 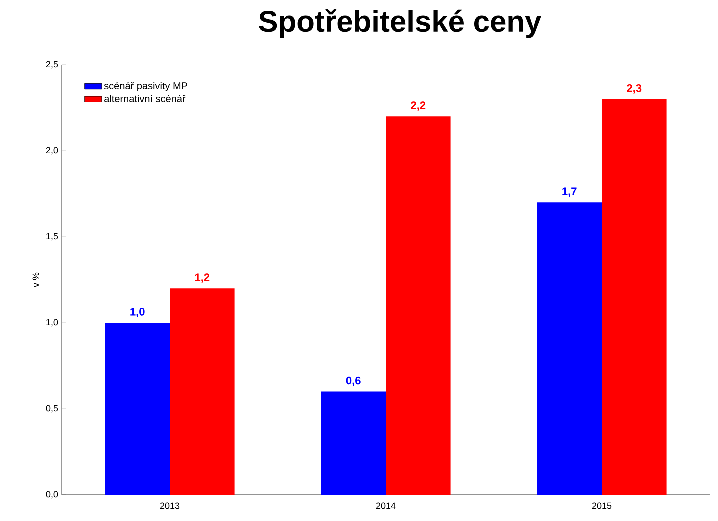 What do you see at coordinates (634, 89) in the screenshot?
I see `data-label: 2,3` at bounding box center [634, 89].